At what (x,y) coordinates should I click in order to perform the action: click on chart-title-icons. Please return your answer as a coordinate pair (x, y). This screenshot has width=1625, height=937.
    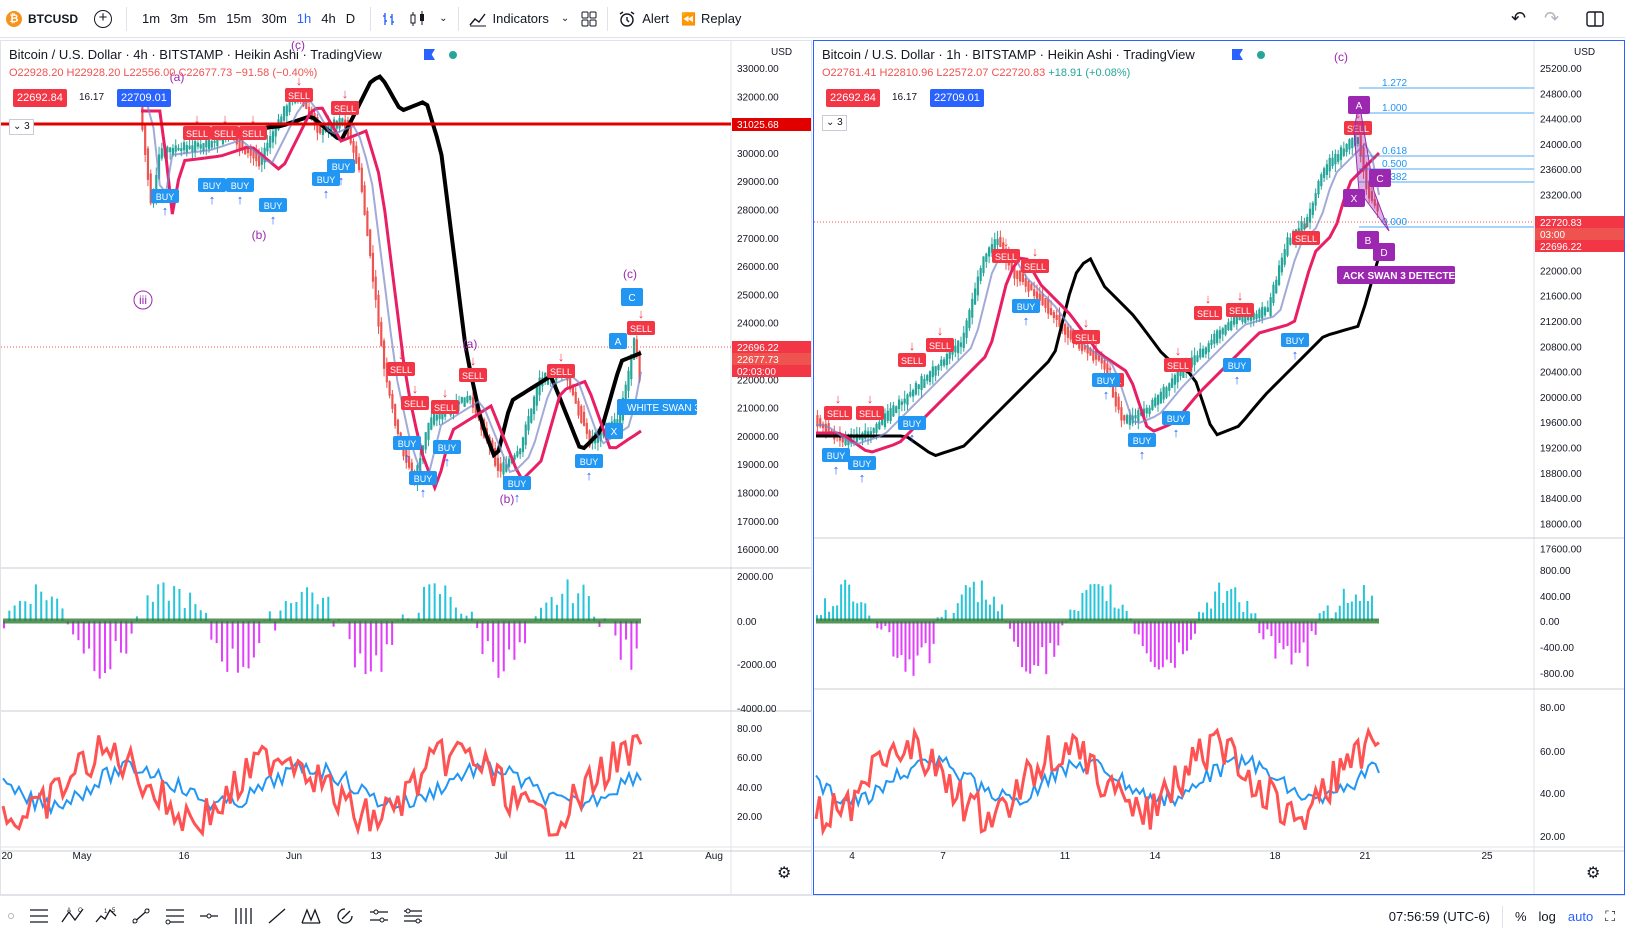
    Looking at the image, I should click on (440, 54).